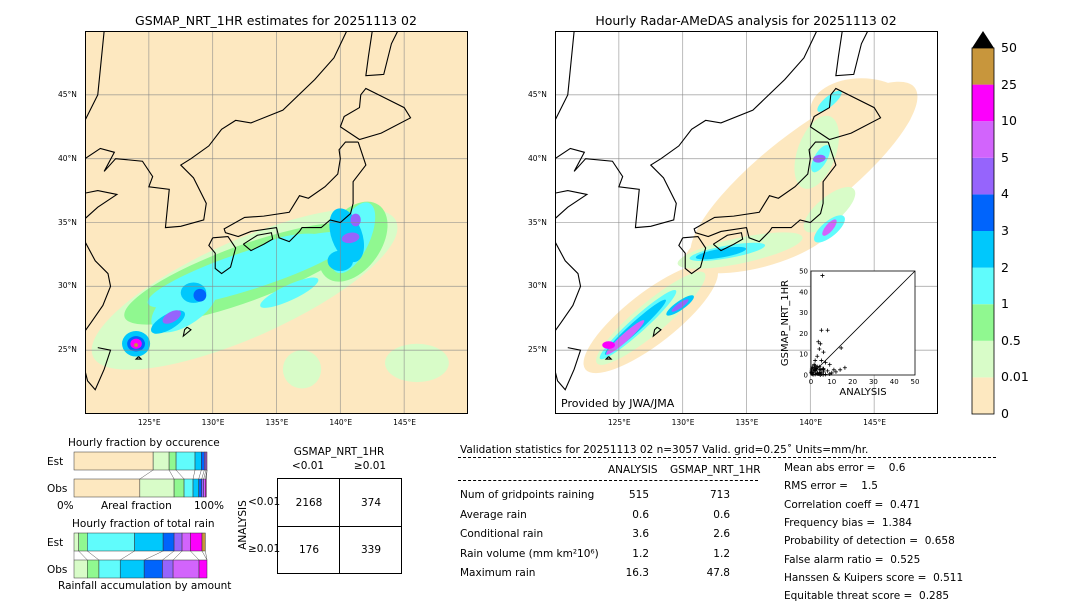 This screenshot has height=612, width=1080. Describe the element at coordinates (894, 382) in the screenshot. I see `scatter-x-tick: 40` at that location.